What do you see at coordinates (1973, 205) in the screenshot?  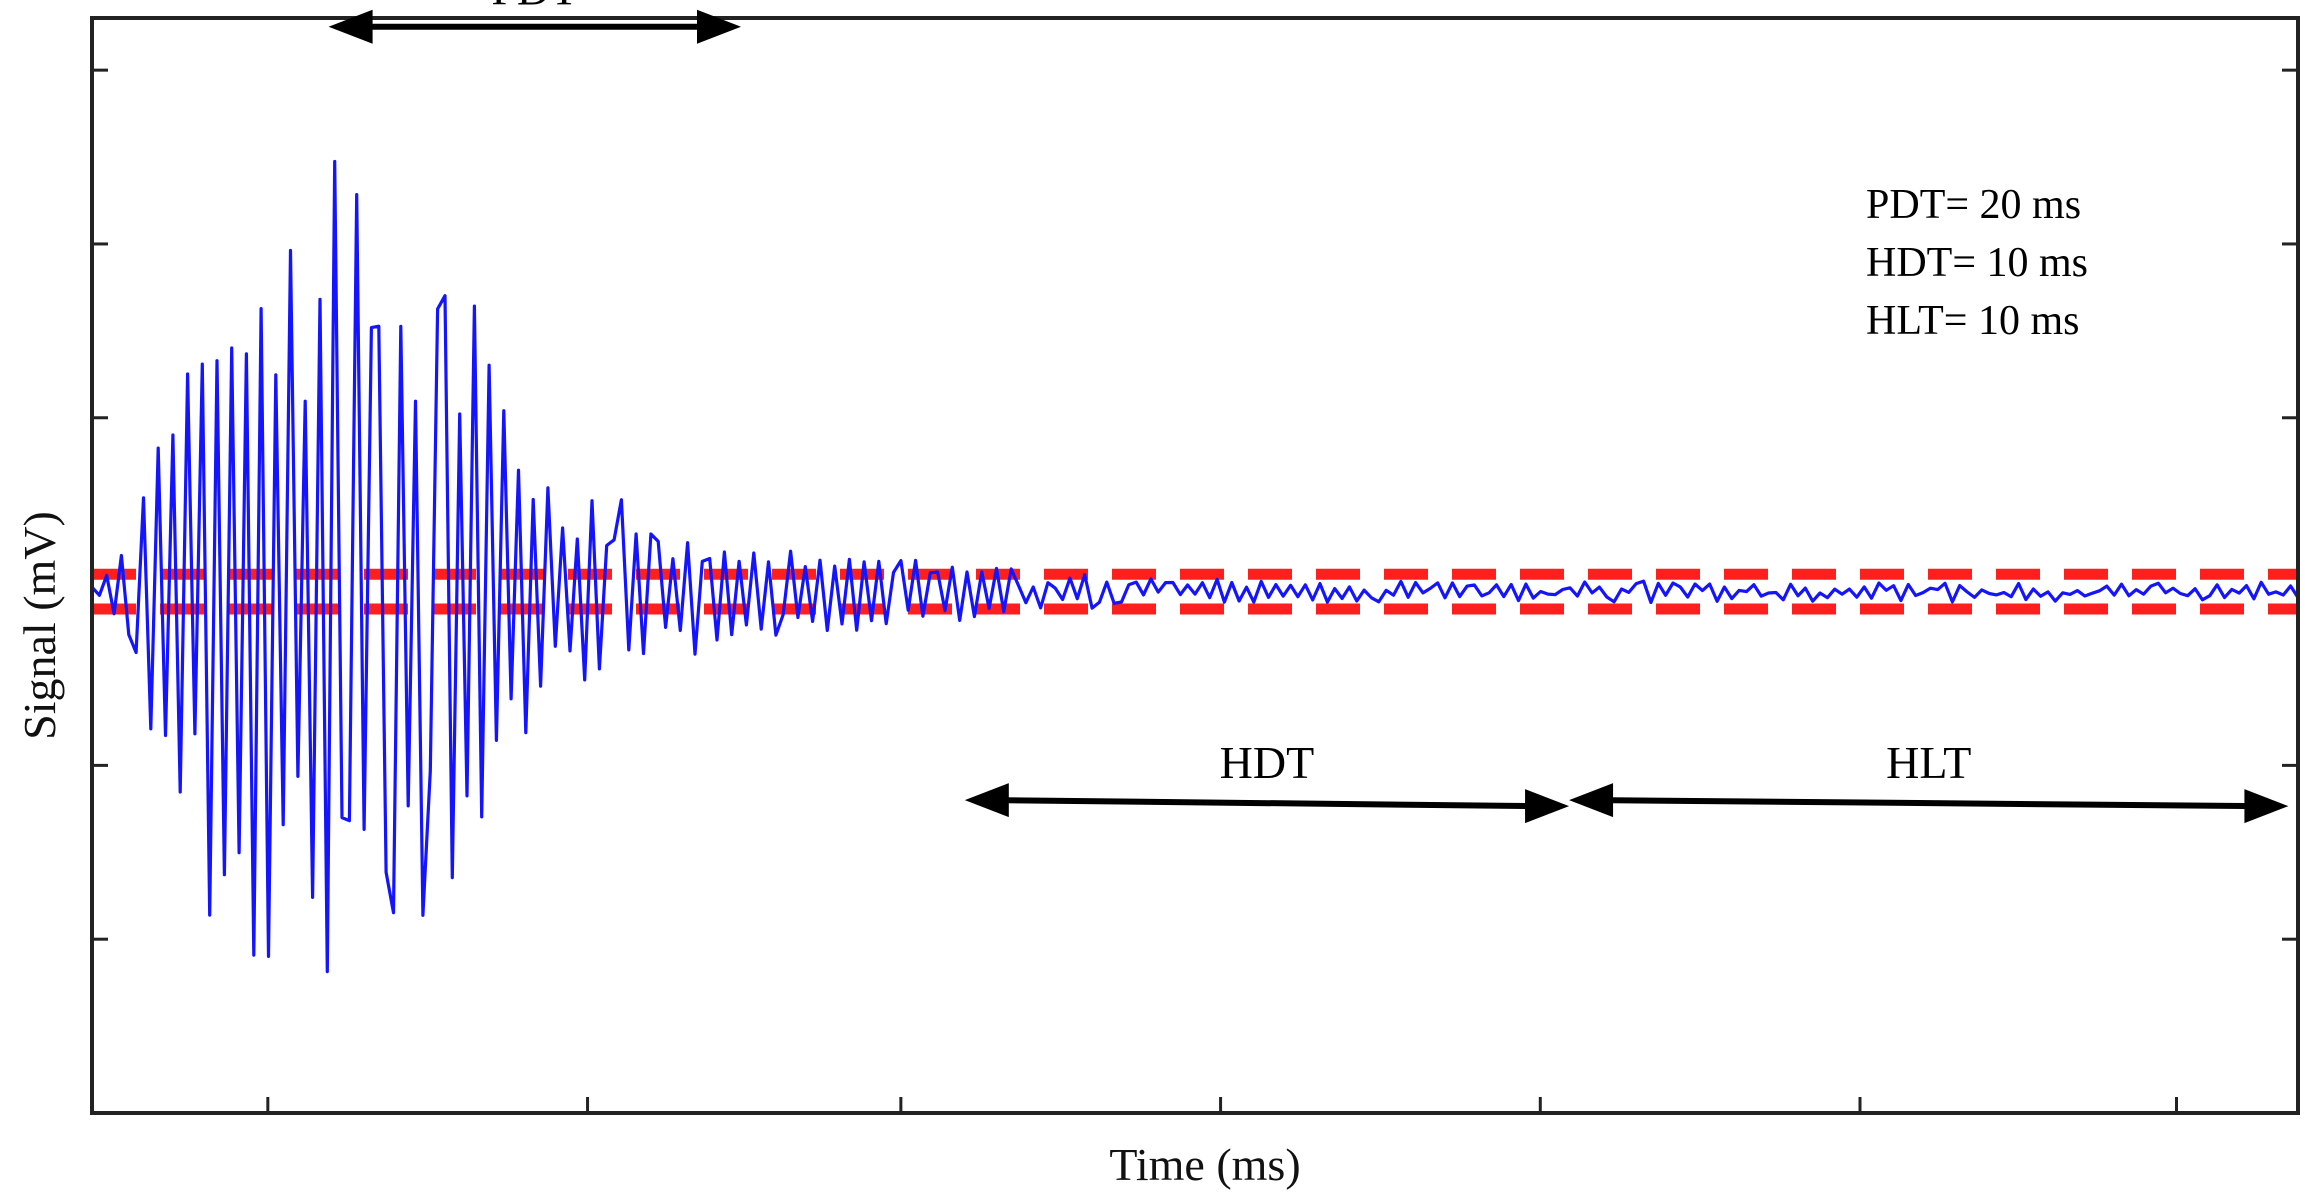 I see `param-pdt: PDT= 20 ms` at bounding box center [1973, 205].